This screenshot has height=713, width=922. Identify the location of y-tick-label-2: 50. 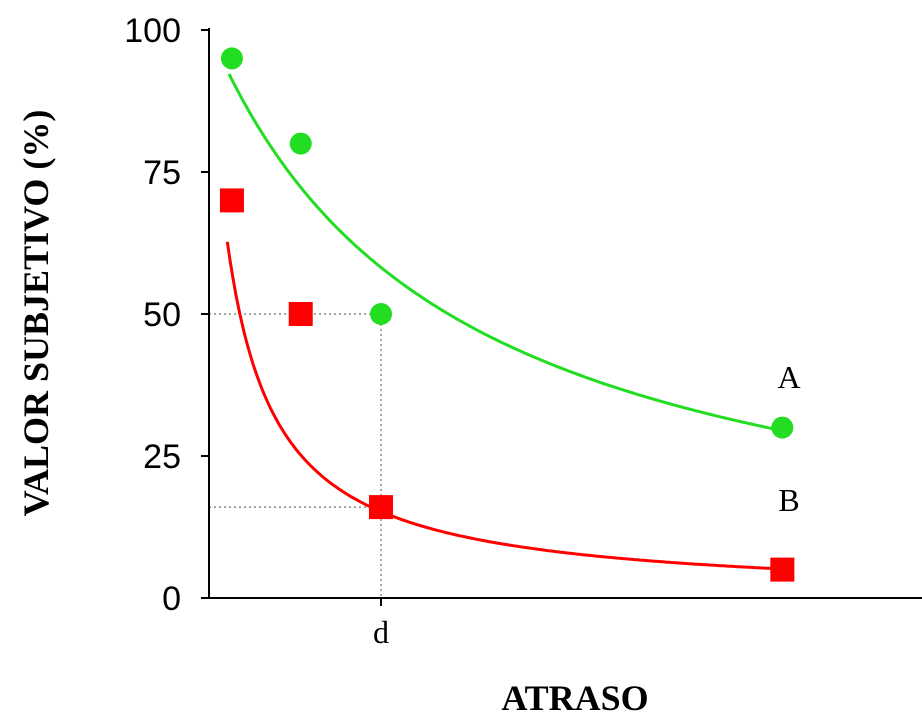
(162, 315).